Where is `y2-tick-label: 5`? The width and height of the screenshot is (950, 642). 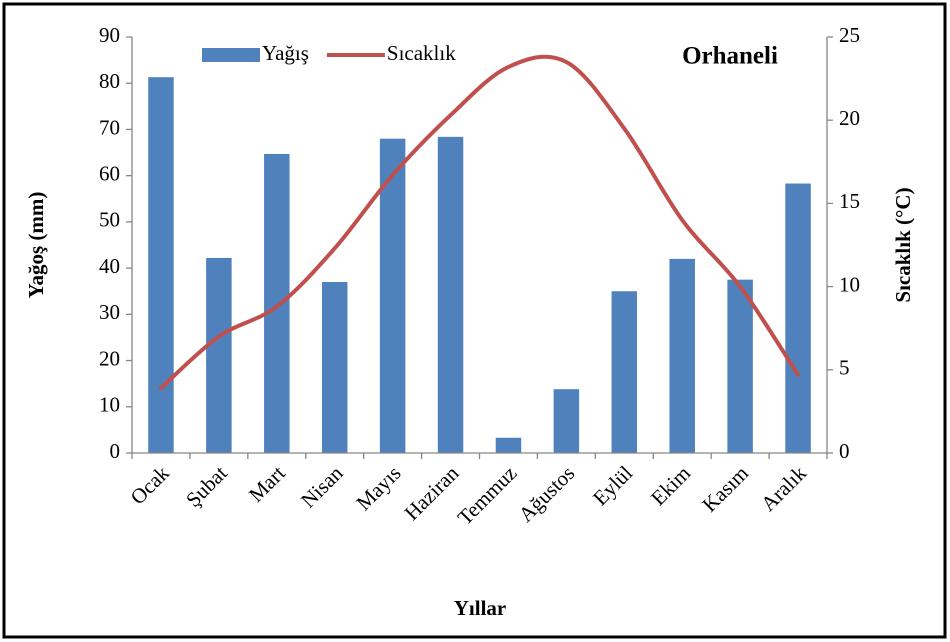 y2-tick-label: 5 is located at coordinates (844, 368).